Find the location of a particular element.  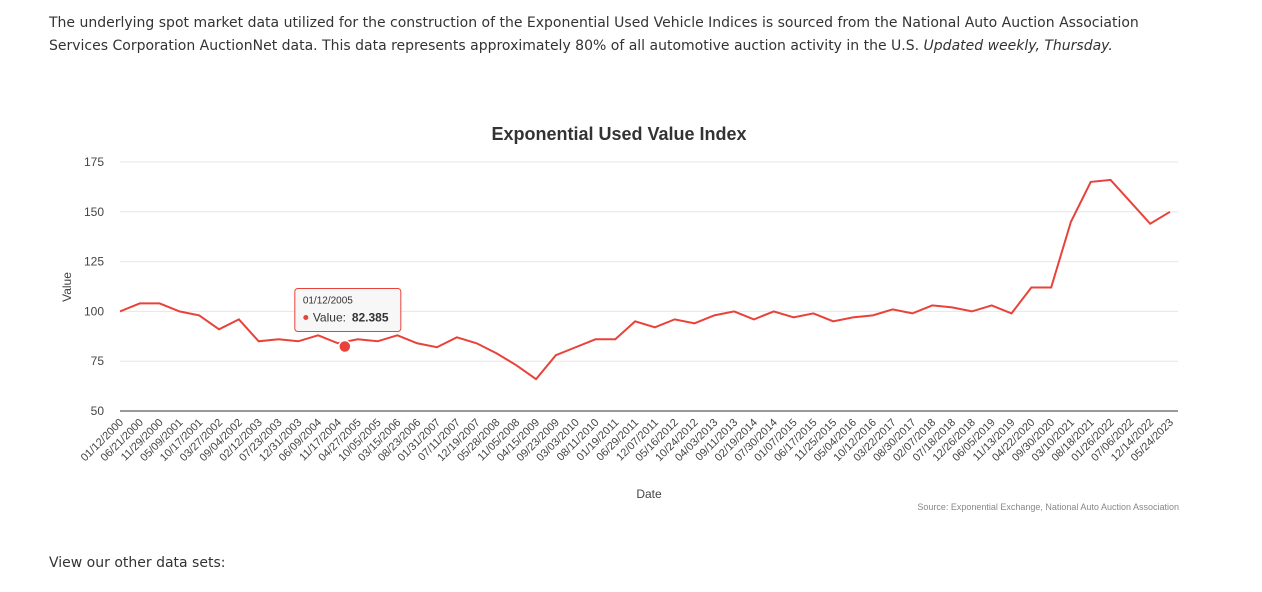

tooltip-bullet is located at coordinates (306, 317).